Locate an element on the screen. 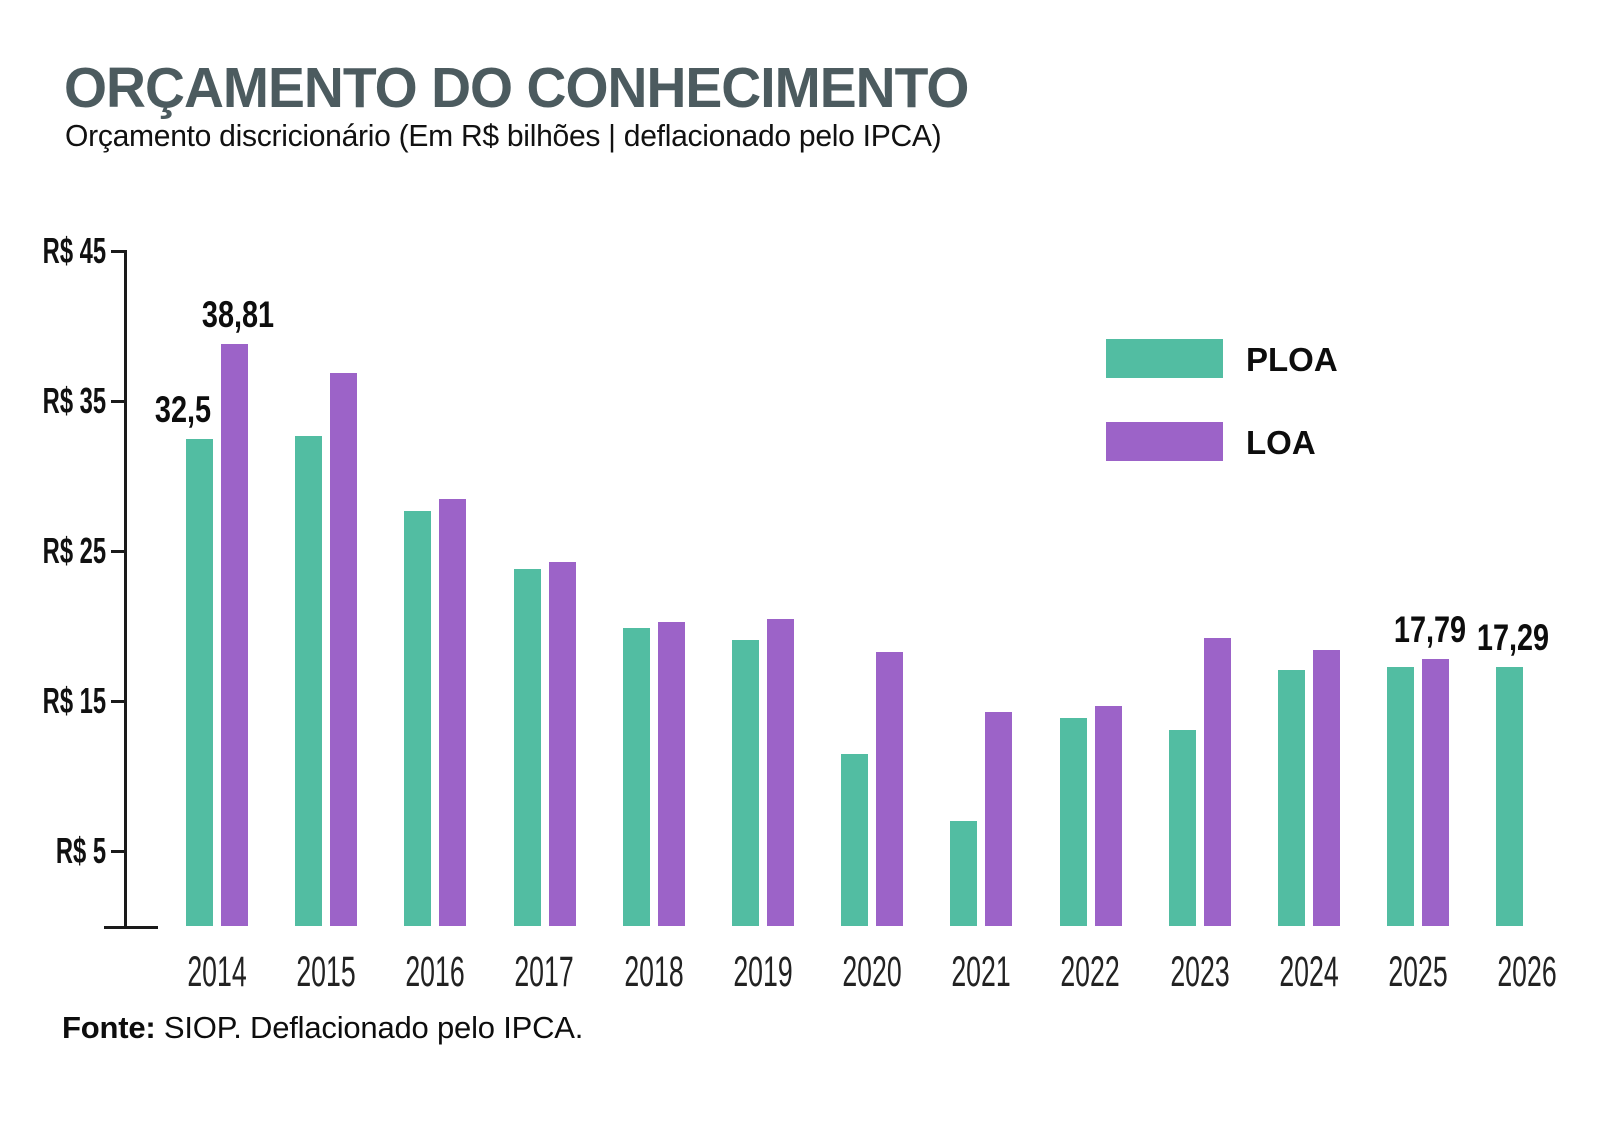 The height and width of the screenshot is (1125, 1600). ploa-color-swatch is located at coordinates (1164, 358).